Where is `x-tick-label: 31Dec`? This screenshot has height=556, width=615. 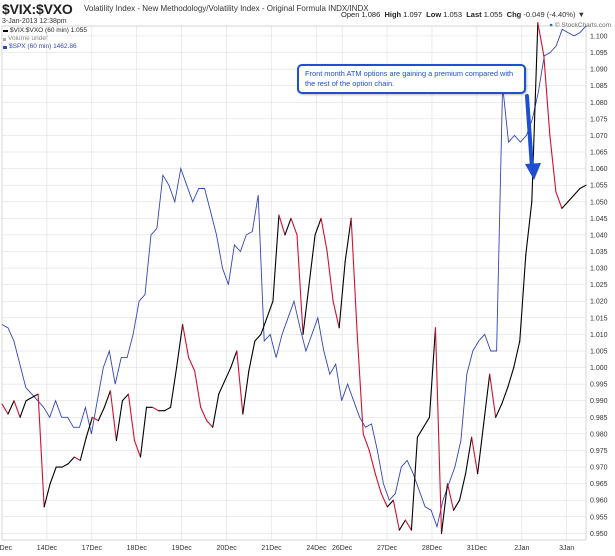 x-tick-label: 31Dec is located at coordinates (477, 548).